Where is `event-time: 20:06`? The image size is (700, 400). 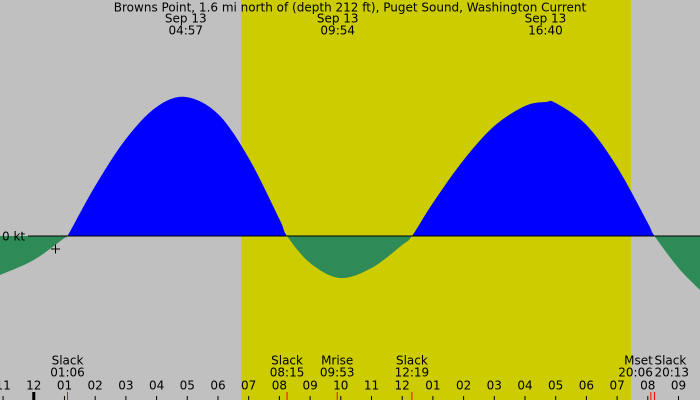
event-time: 20:06 is located at coordinates (635, 373).